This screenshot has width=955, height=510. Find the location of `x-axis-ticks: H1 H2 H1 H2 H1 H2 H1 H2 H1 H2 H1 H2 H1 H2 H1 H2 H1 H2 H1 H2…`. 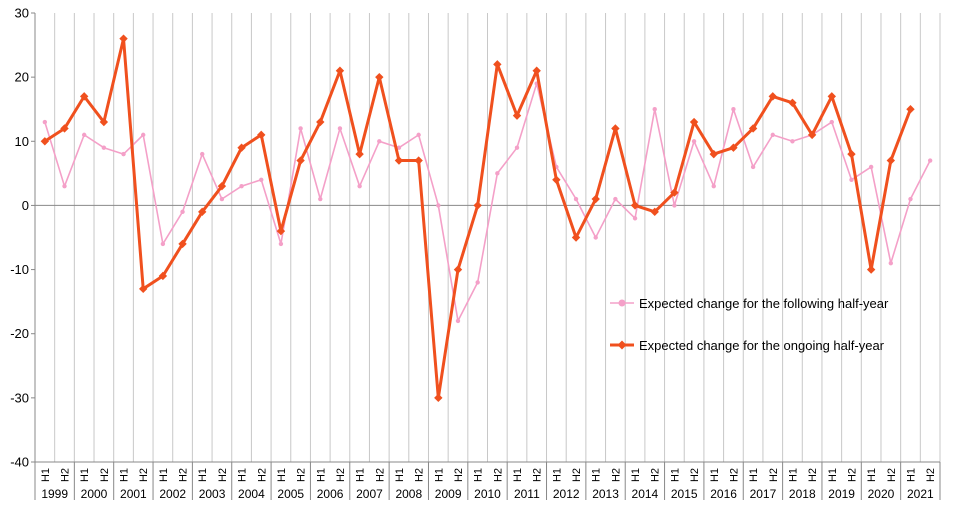

x-axis-ticks: H1 H2 H1 H2 H1 H2 H1 H2 H1 H2 H1 H2 H1 H2 H1 H2 H1 H2 H1 H2… is located at coordinates (487, 481).